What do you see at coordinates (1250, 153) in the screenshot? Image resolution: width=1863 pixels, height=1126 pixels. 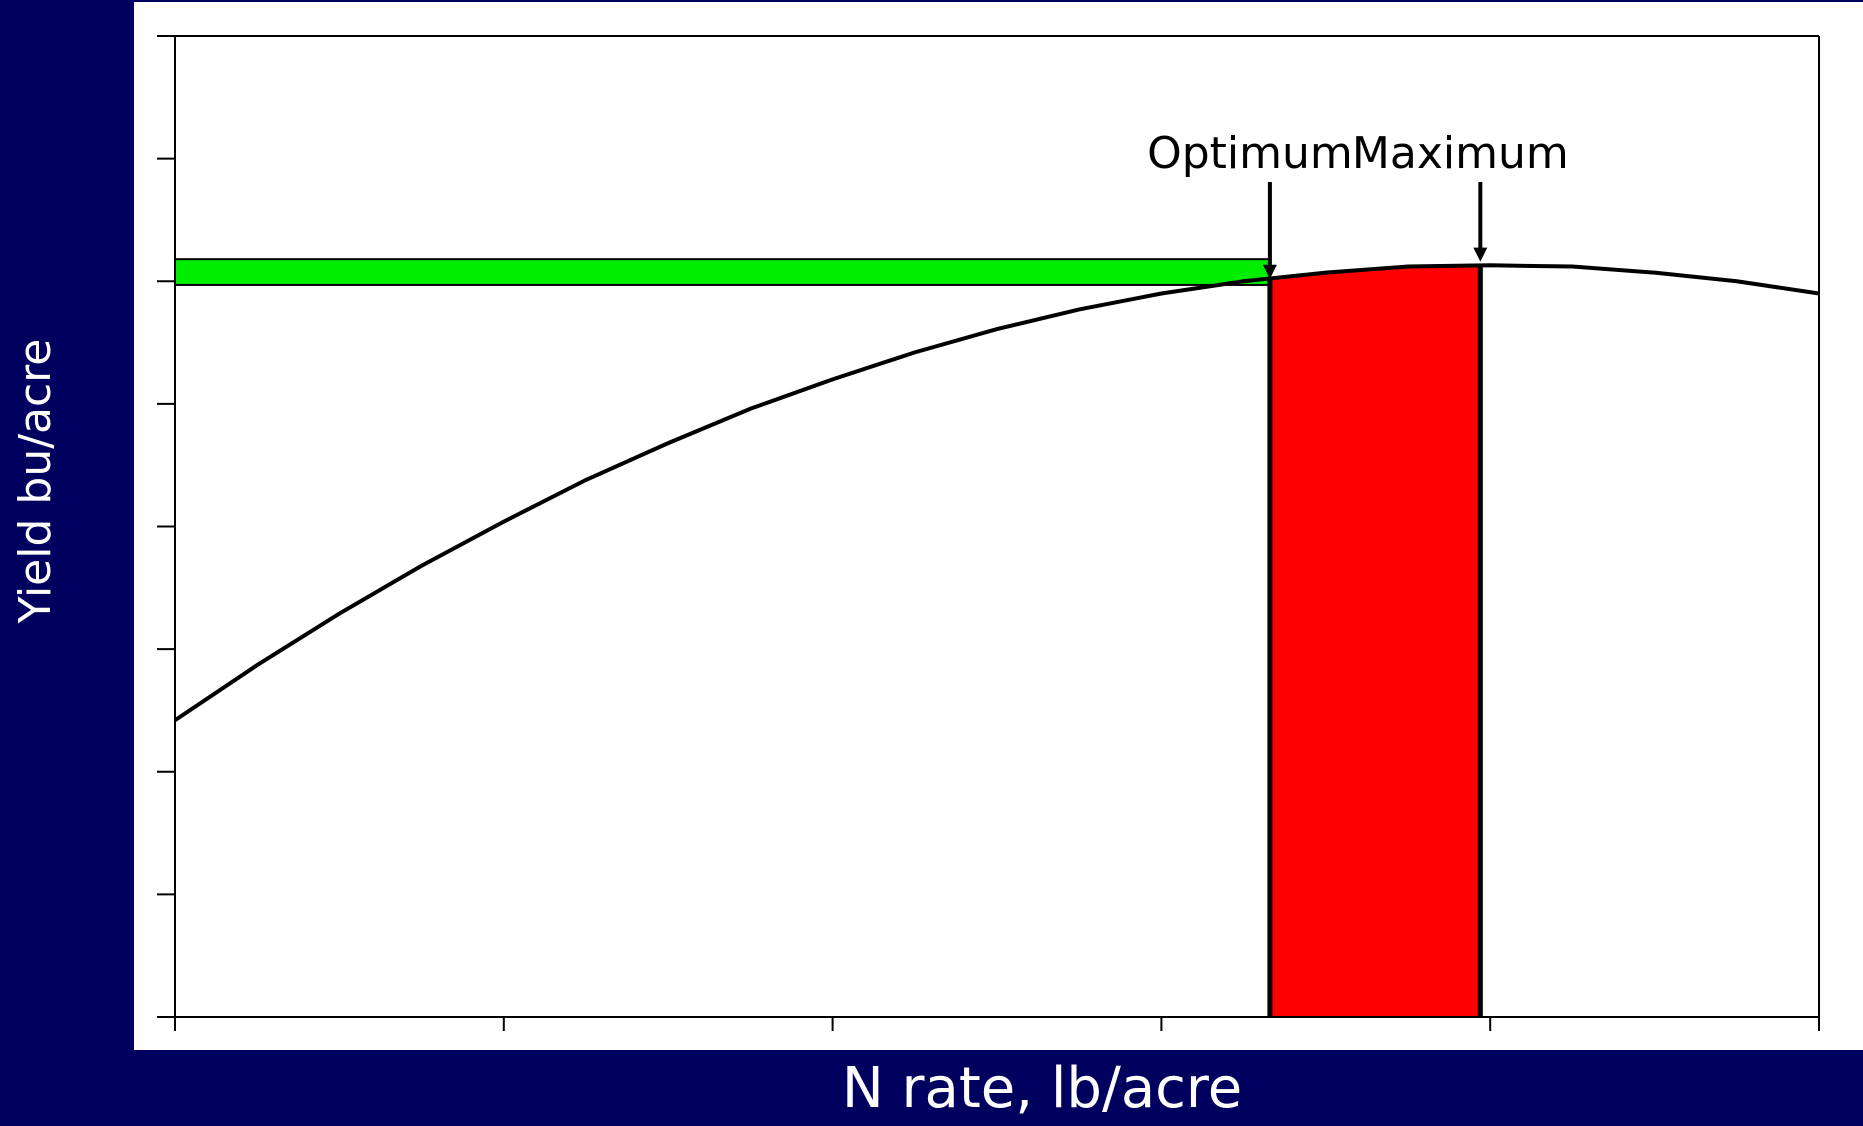 I see `annotation-label: Optimum` at bounding box center [1250, 153].